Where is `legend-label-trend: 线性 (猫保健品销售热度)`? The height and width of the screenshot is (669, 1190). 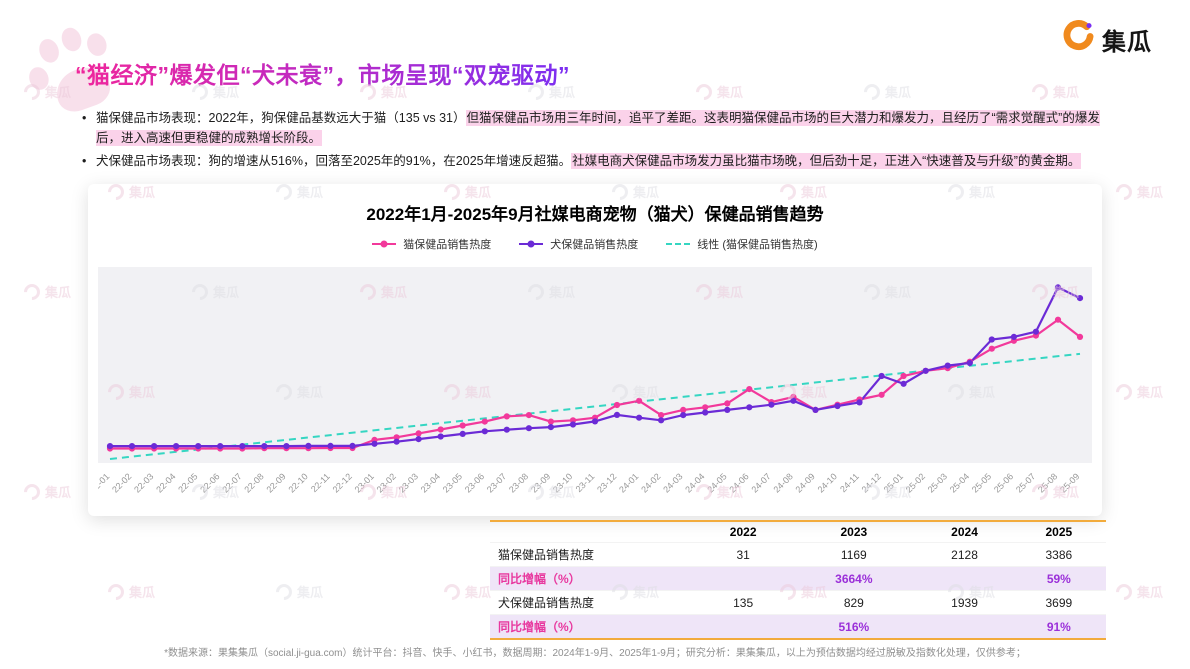 legend-label-trend: 线性 (猫保健品销售热度) is located at coordinates (757, 245).